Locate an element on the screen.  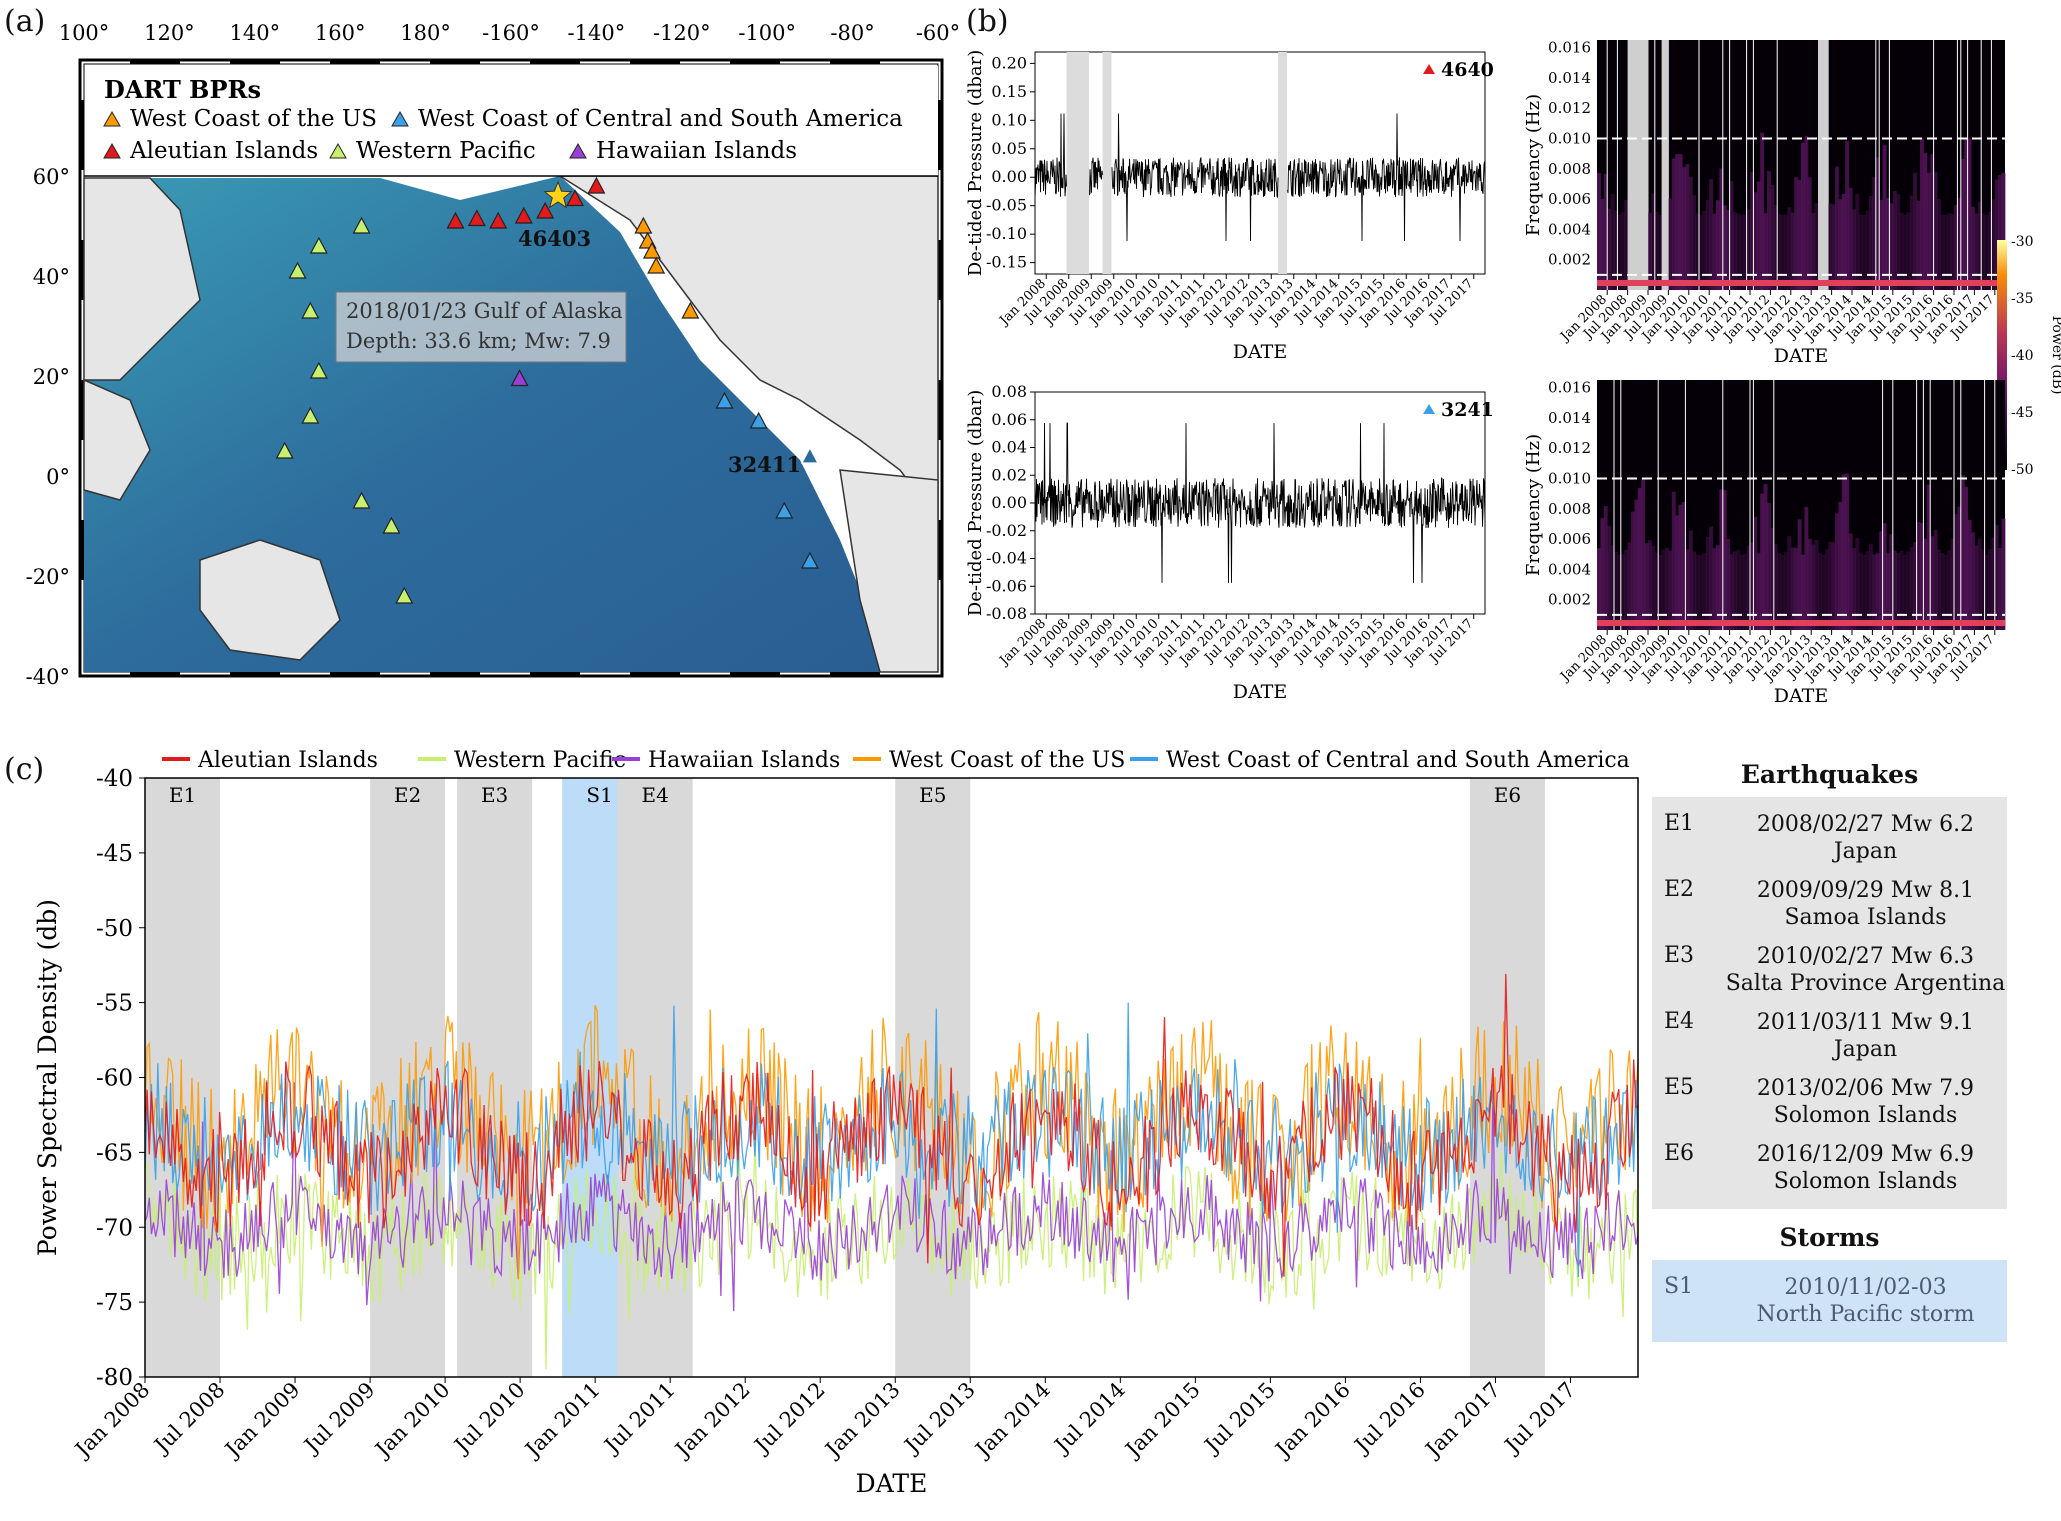
colorbar-label: Power (dB) is located at coordinates (2055, 355).